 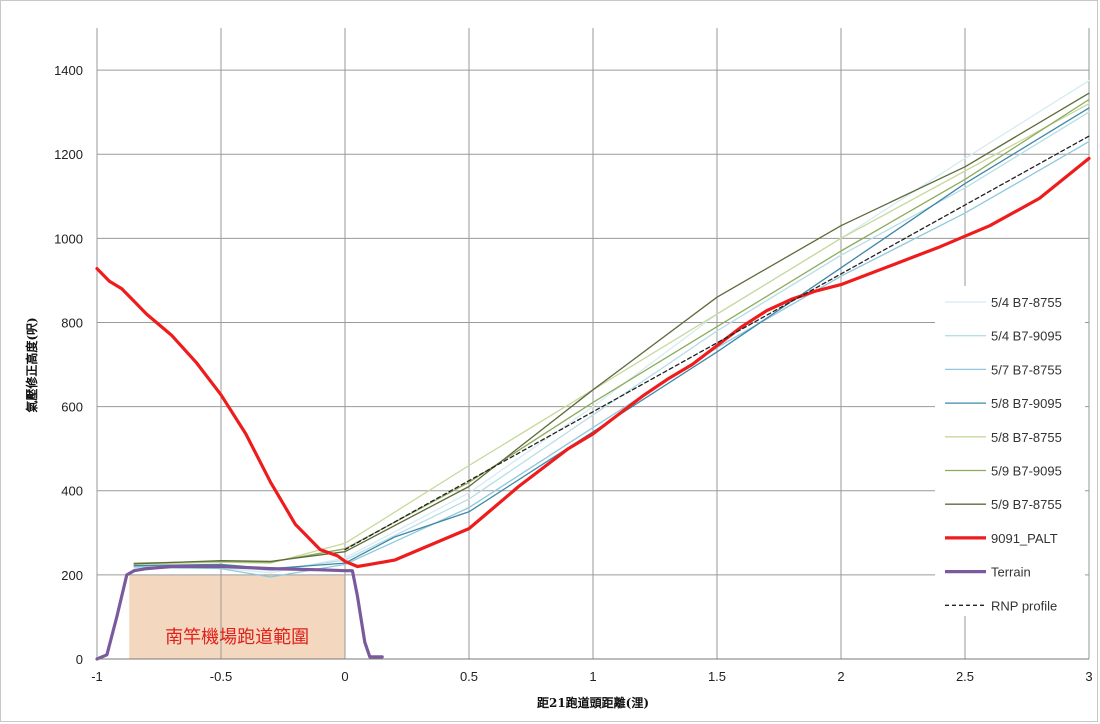 I want to click on legend-label: 9091_PALT, so click(x=1024, y=538).